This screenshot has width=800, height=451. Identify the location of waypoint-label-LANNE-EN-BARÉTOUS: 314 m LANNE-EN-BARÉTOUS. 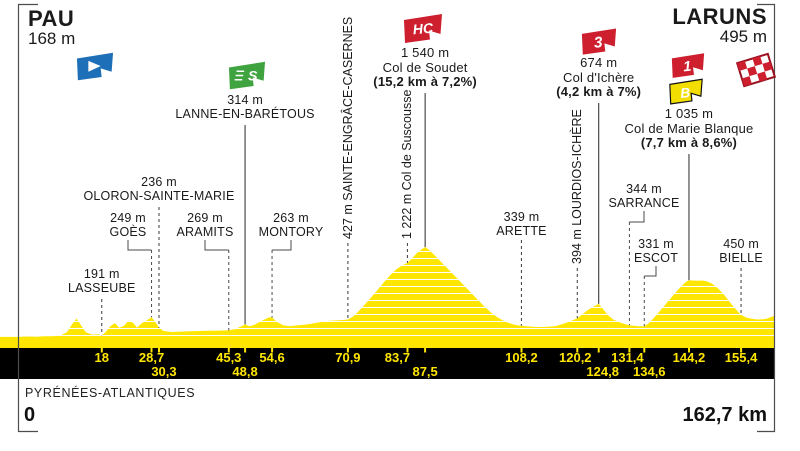
(245, 107).